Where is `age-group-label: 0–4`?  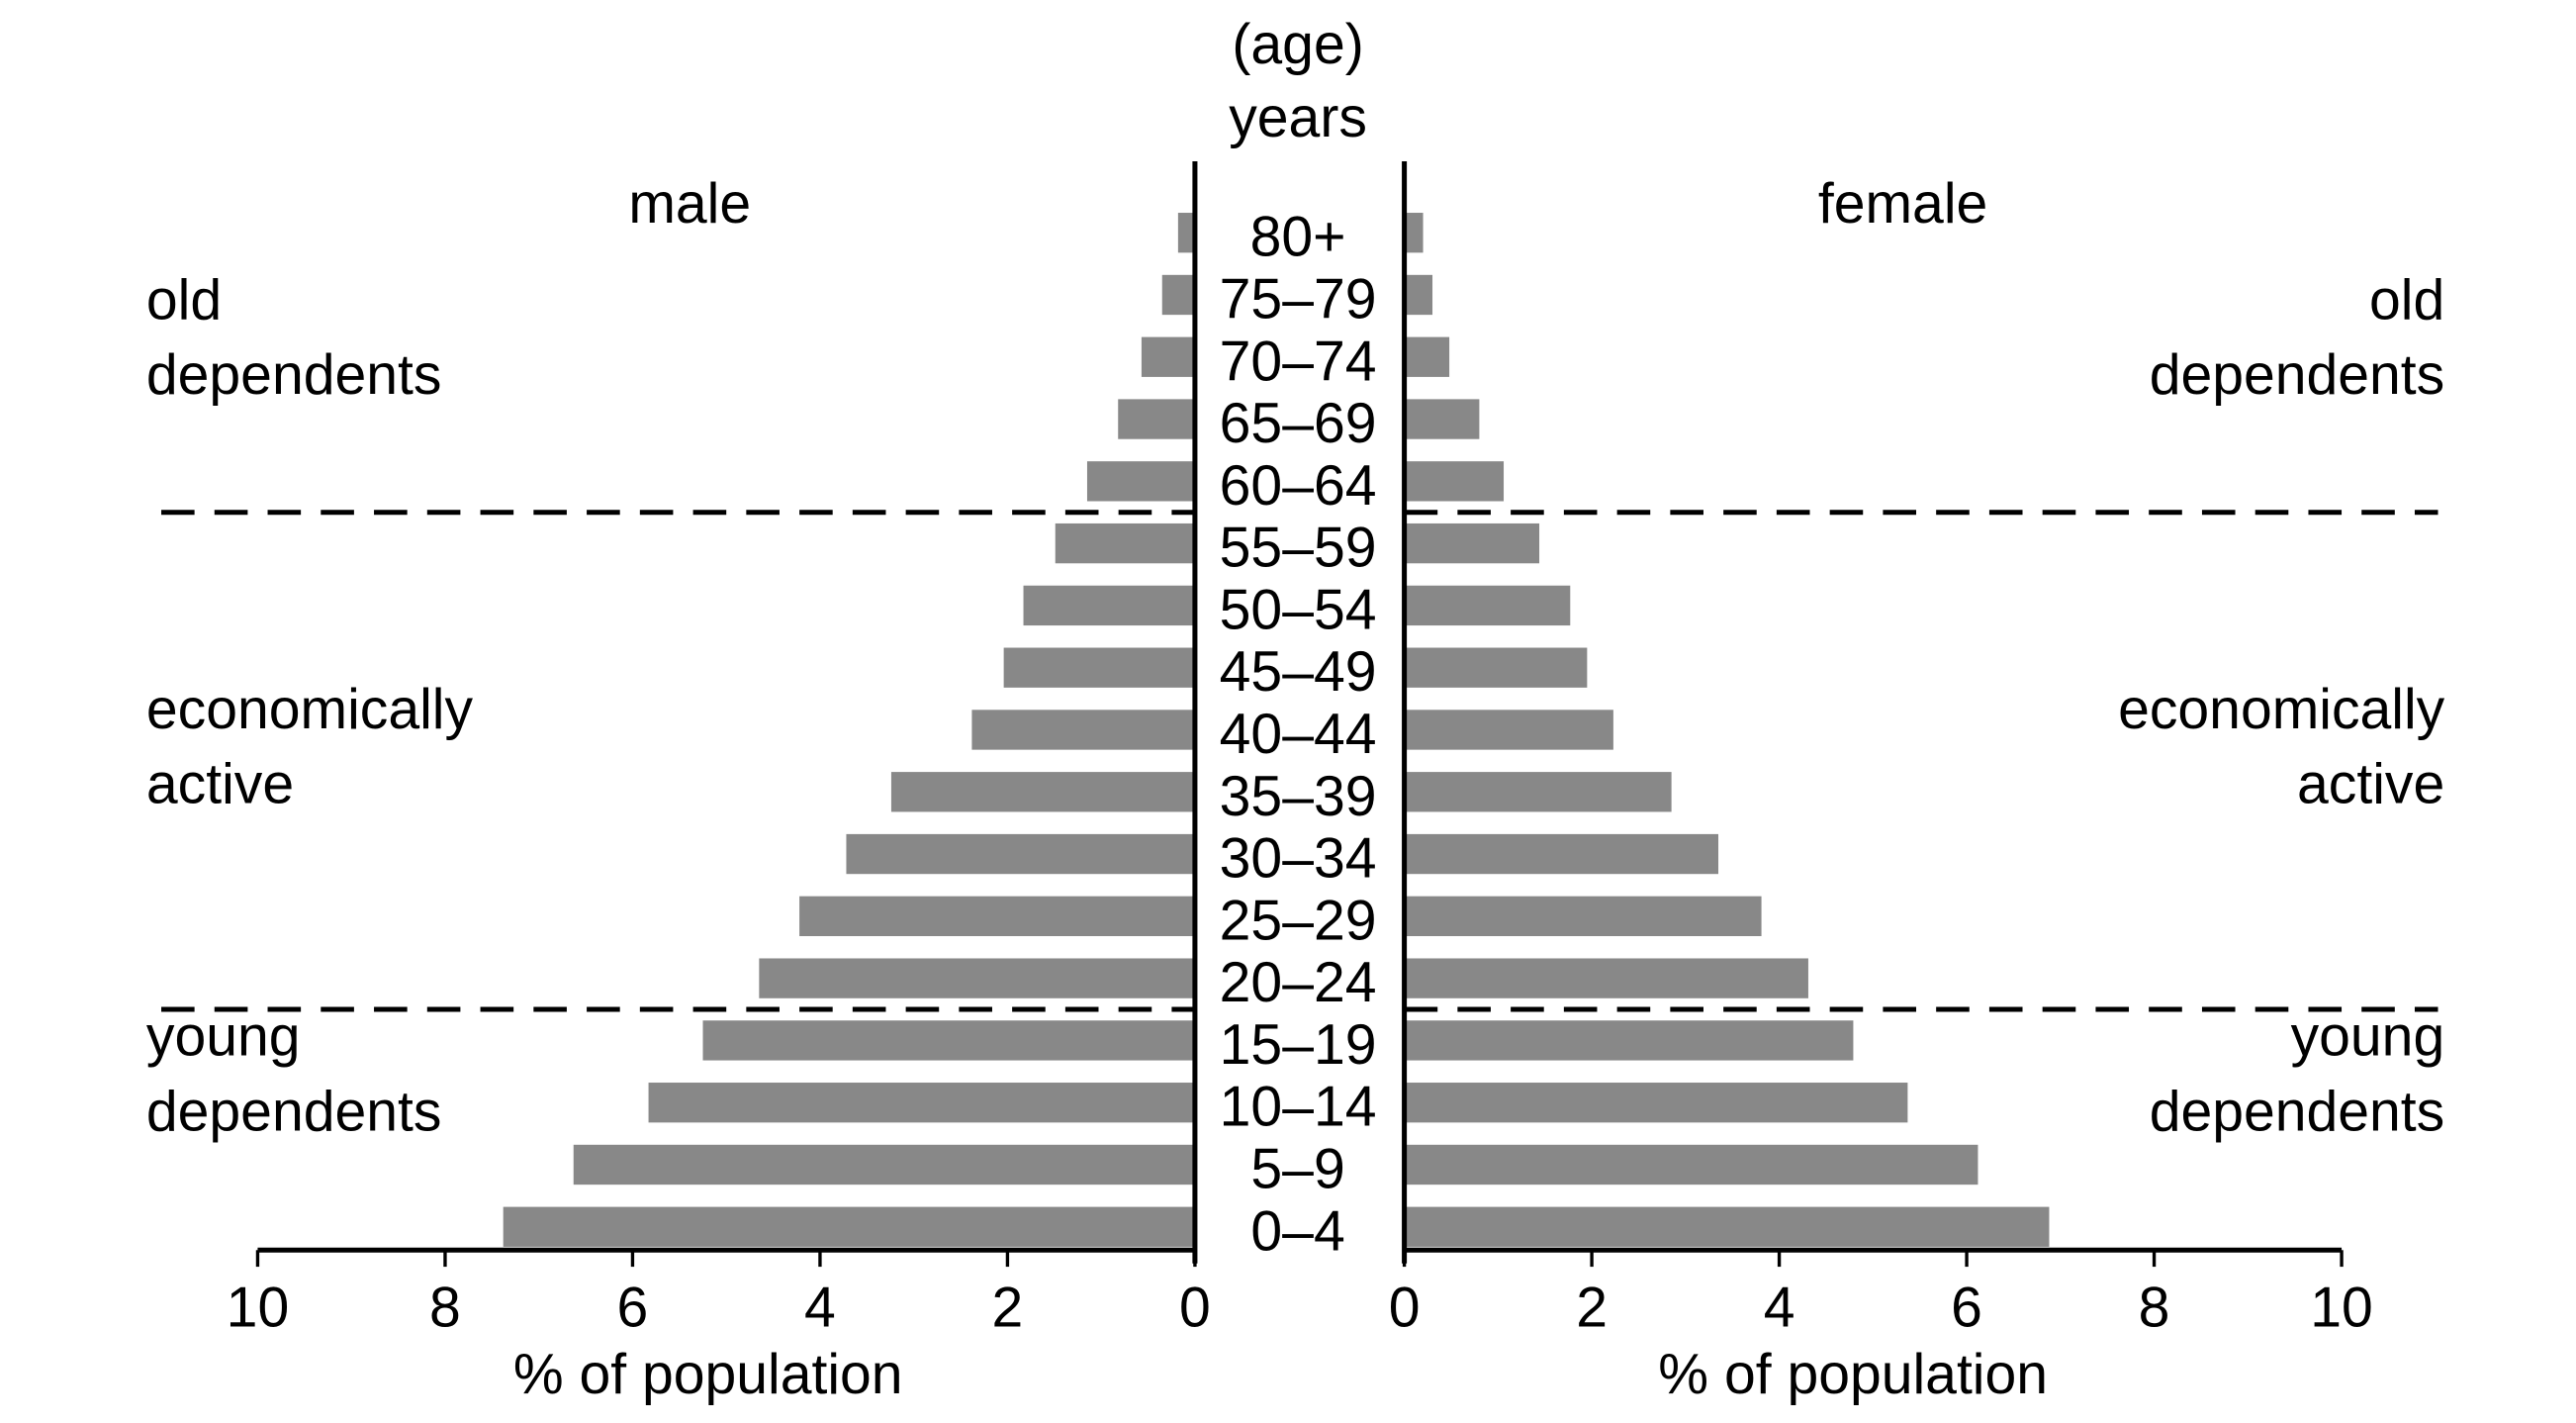
age-group-label: 0–4 is located at coordinates (1297, 1231).